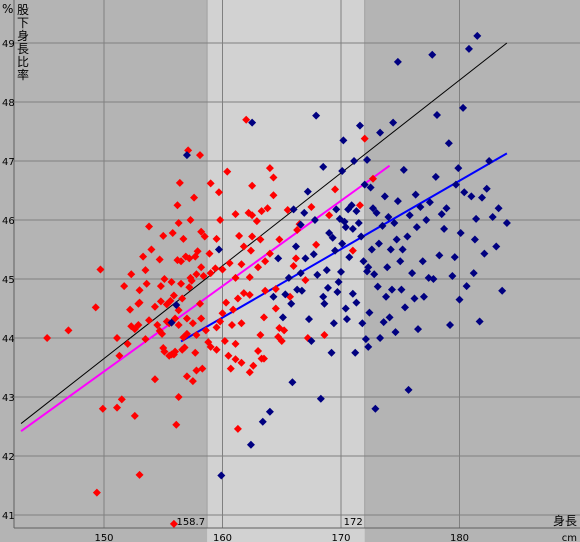 This screenshot has width=580, height=542. I want to click on y-unit-label: %, so click(7, 9).